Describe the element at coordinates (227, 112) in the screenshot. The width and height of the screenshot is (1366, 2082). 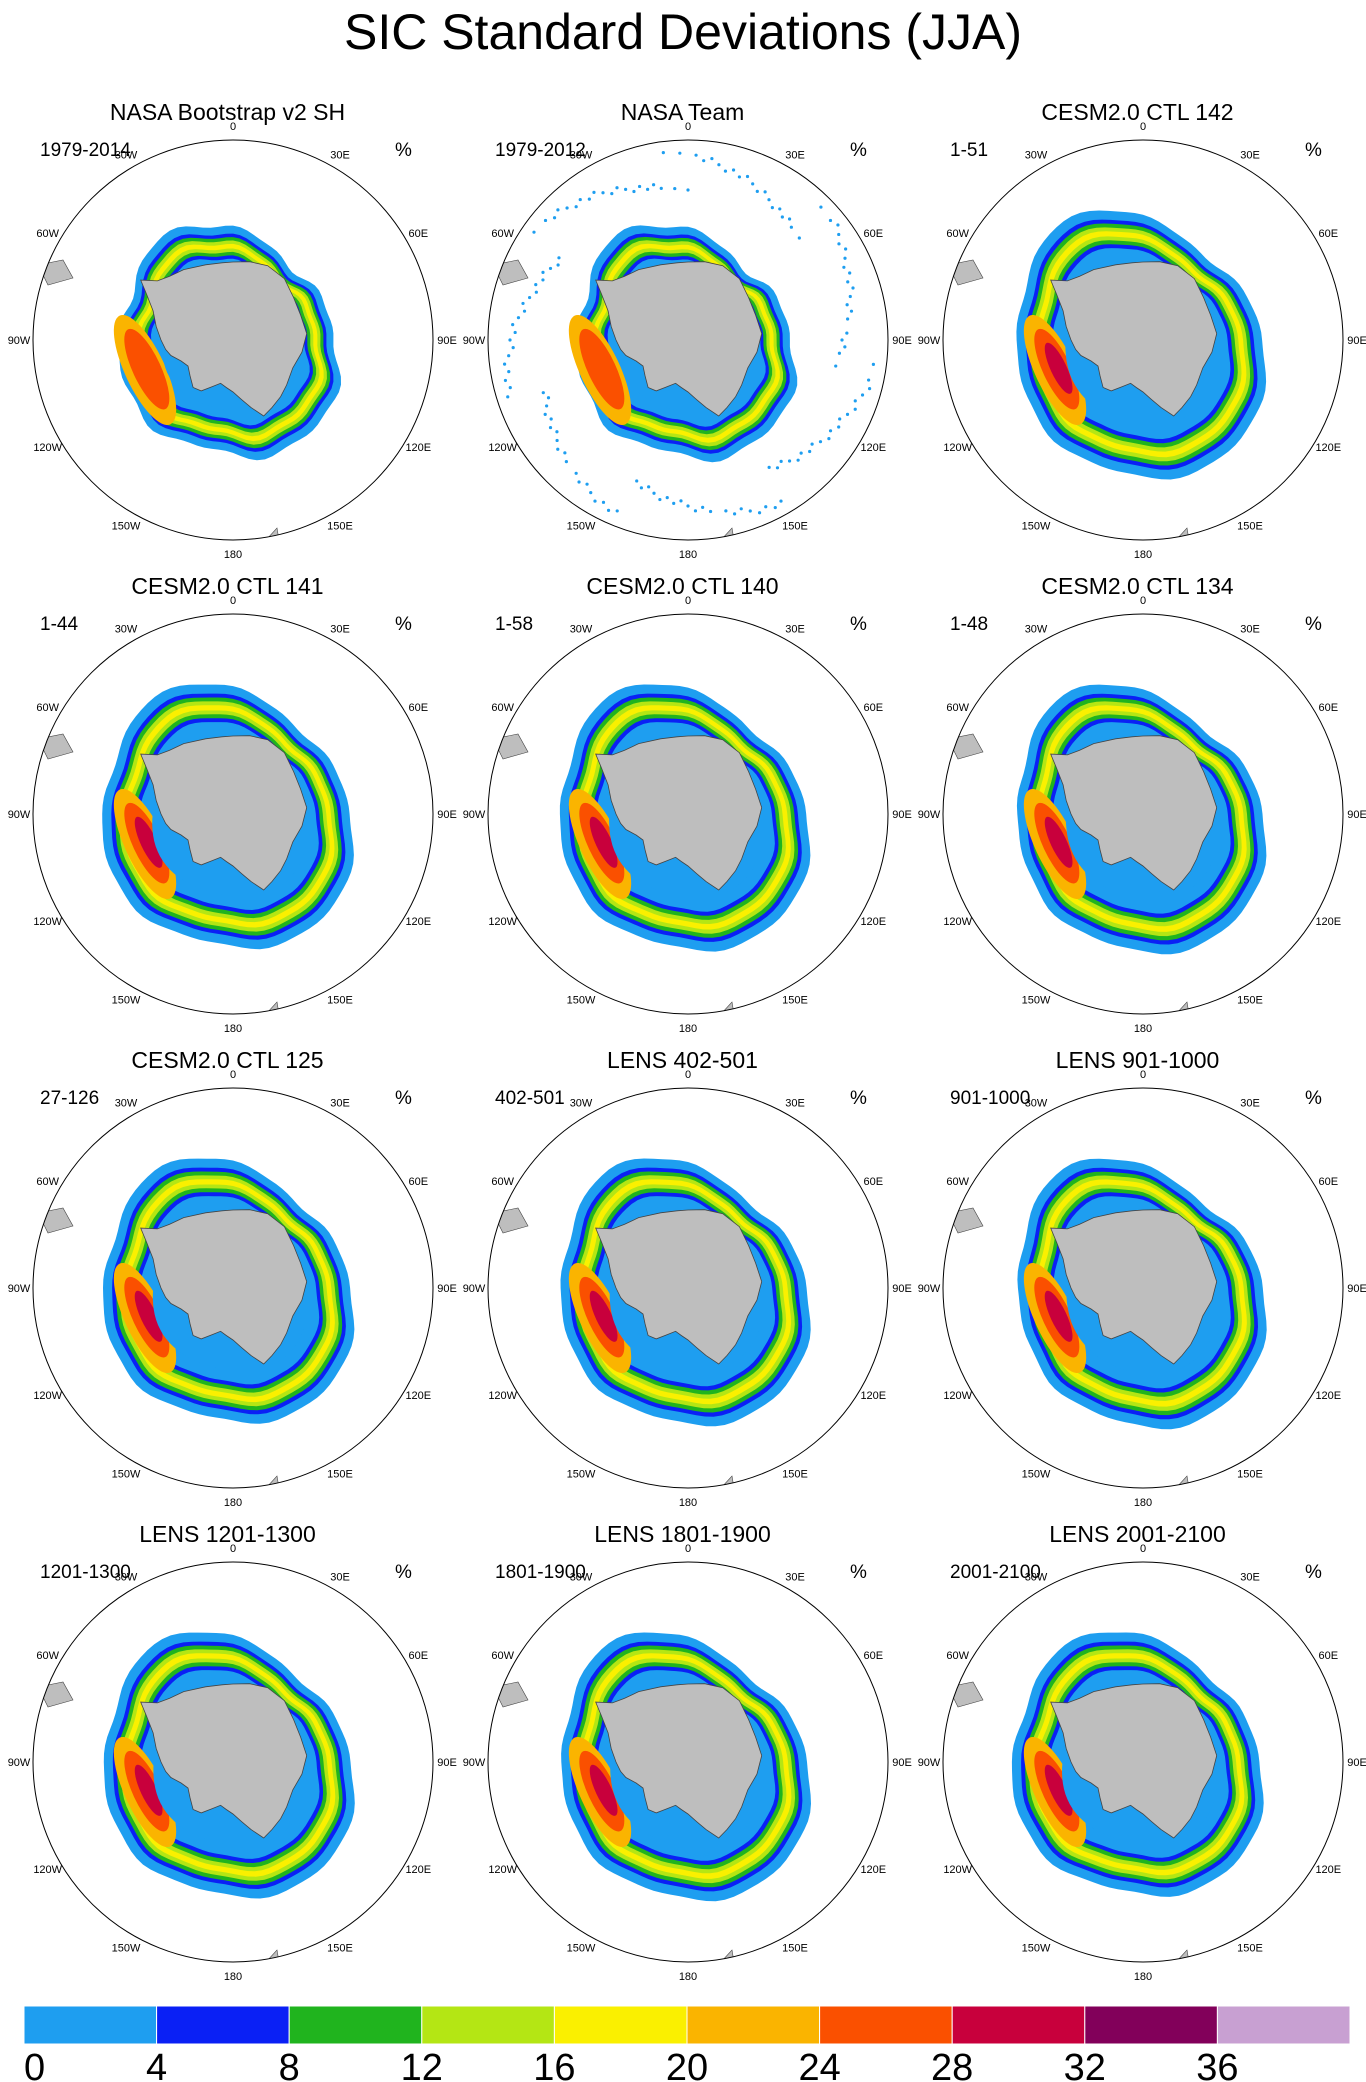
I see `panel-title: NASA Bootstrap v2 SH` at that location.